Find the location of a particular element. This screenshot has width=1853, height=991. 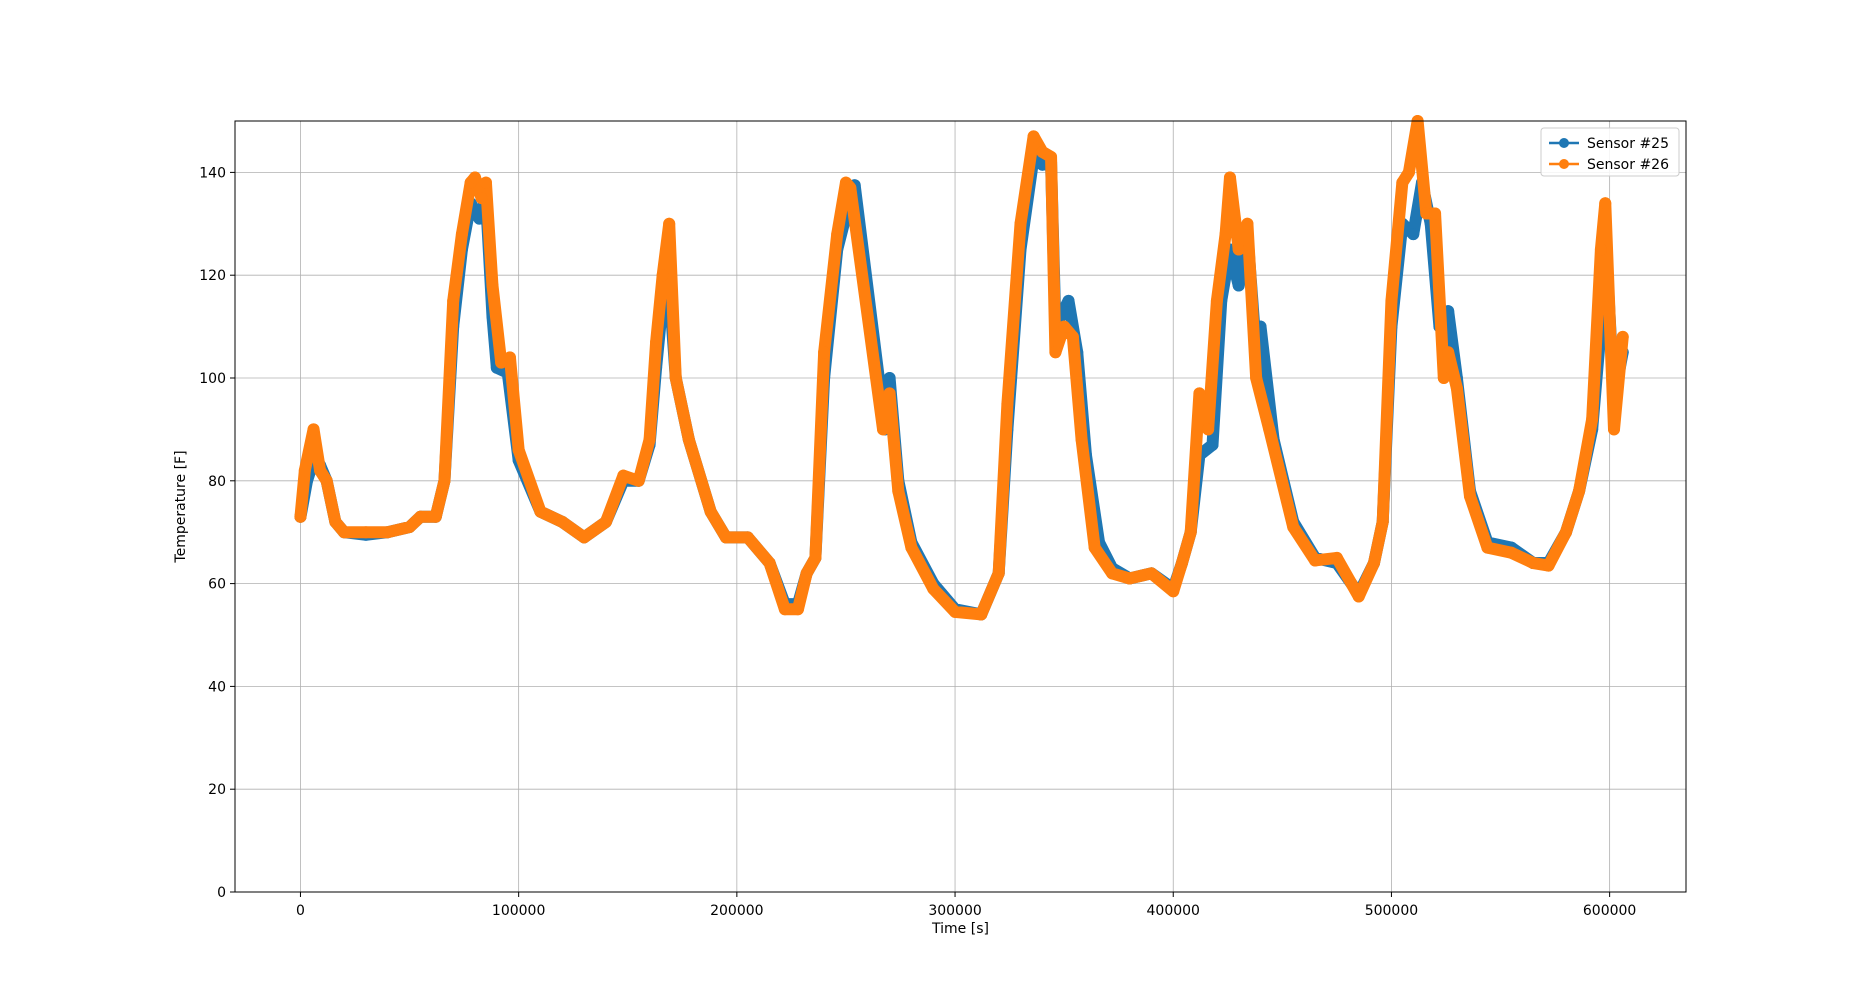

x-tick-label: 500000 is located at coordinates (1391, 911).